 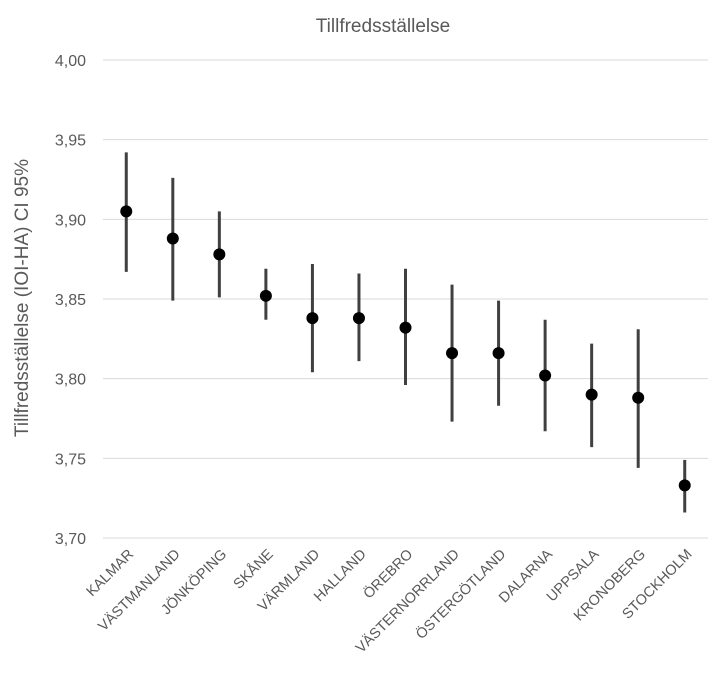 What do you see at coordinates (253, 569) in the screenshot?
I see `x-tick-label: SKÅNE` at bounding box center [253, 569].